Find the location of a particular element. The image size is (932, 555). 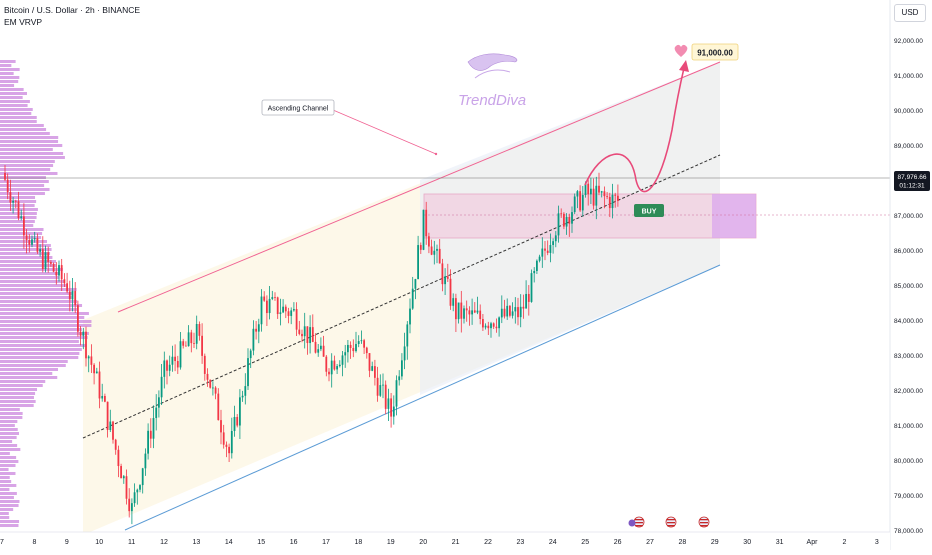

price-tick-label: 78,000.00 is located at coordinates (908, 531).